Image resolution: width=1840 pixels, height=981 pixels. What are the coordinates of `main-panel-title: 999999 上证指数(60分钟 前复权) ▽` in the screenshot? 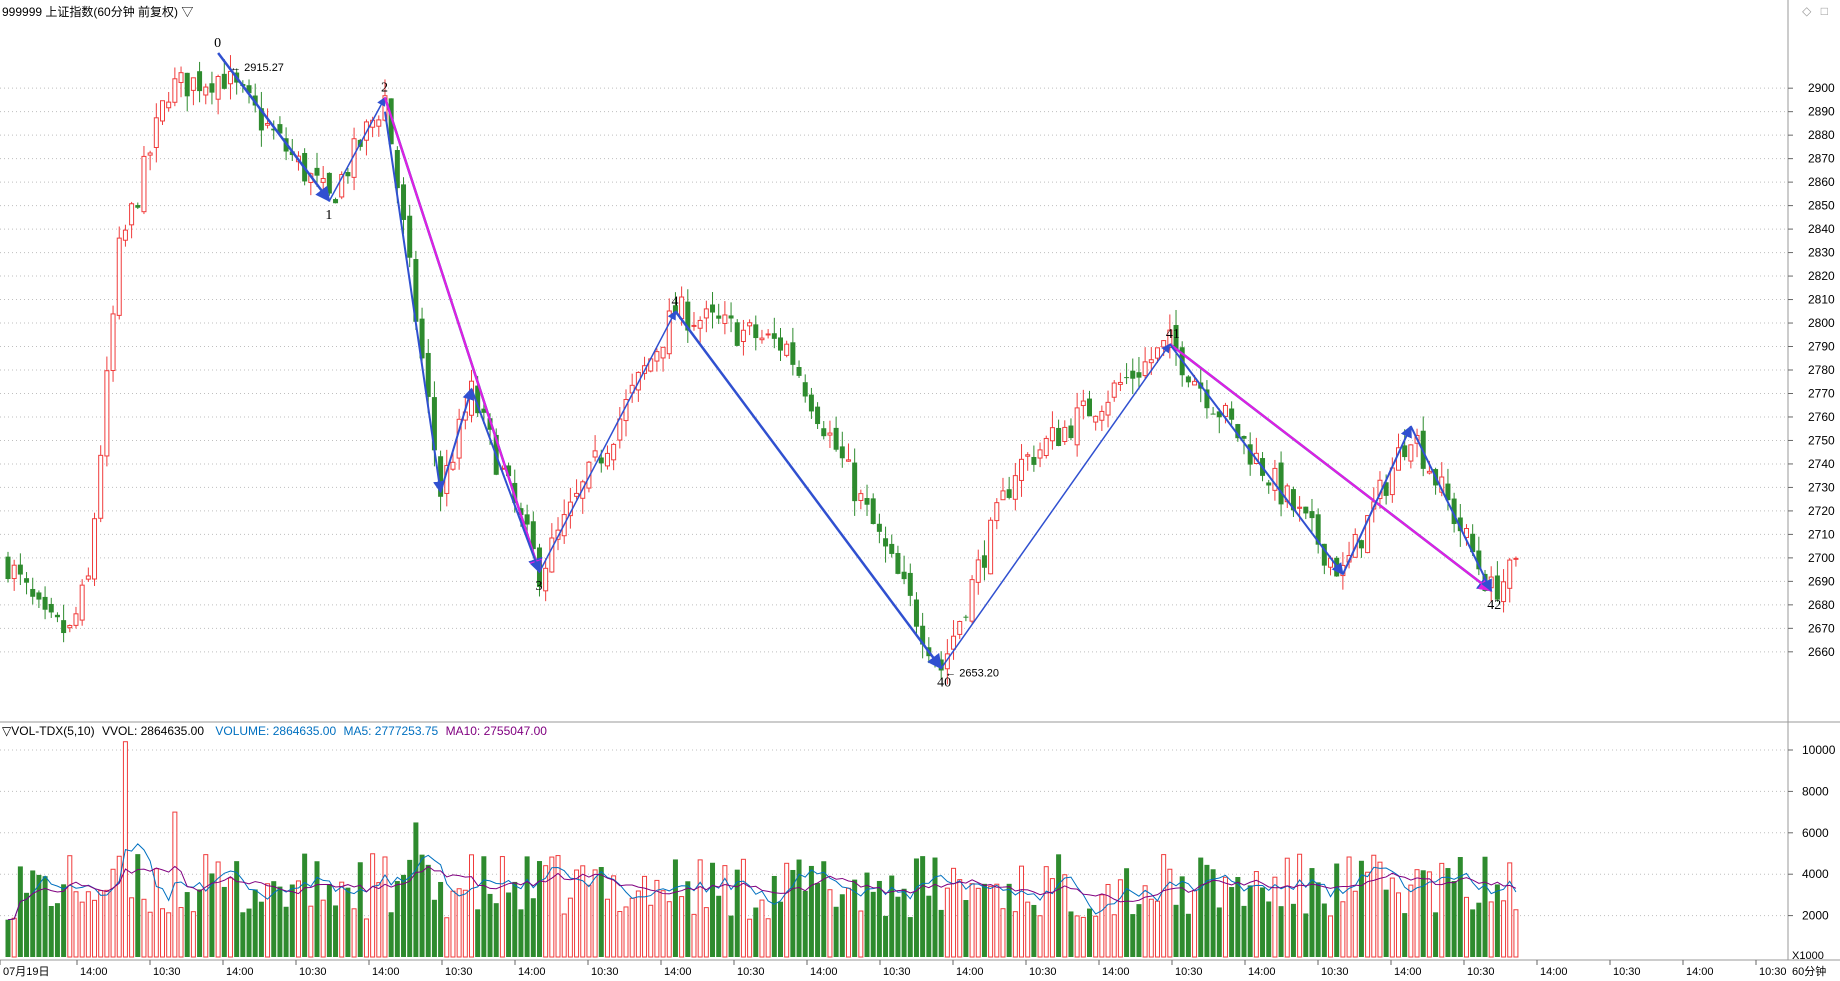 It's located at (97, 11).